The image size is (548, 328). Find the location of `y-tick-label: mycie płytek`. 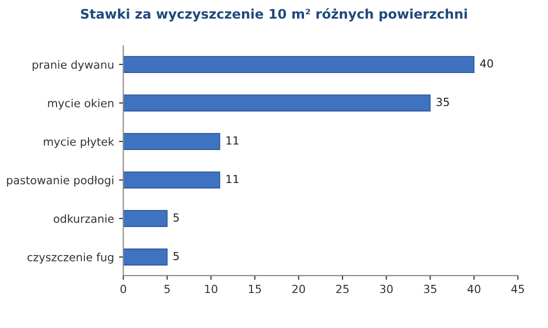

y-tick-label: mycie płytek is located at coordinates (79, 142).